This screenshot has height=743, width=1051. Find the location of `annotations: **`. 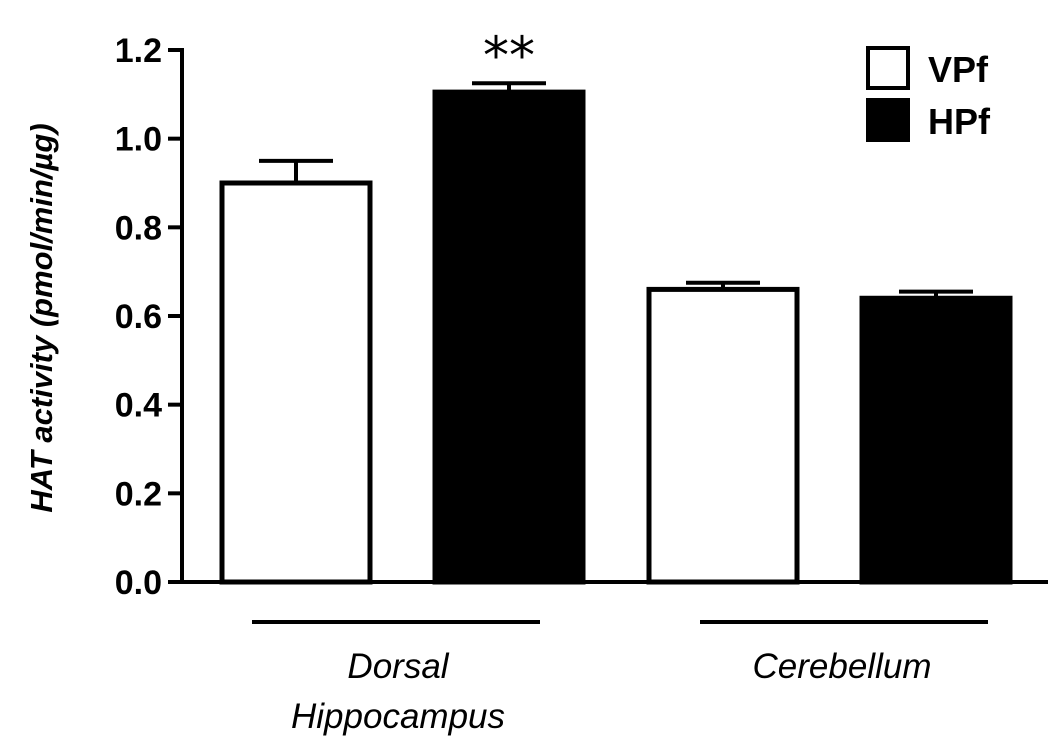

annotations: ** is located at coordinates (509, 56).